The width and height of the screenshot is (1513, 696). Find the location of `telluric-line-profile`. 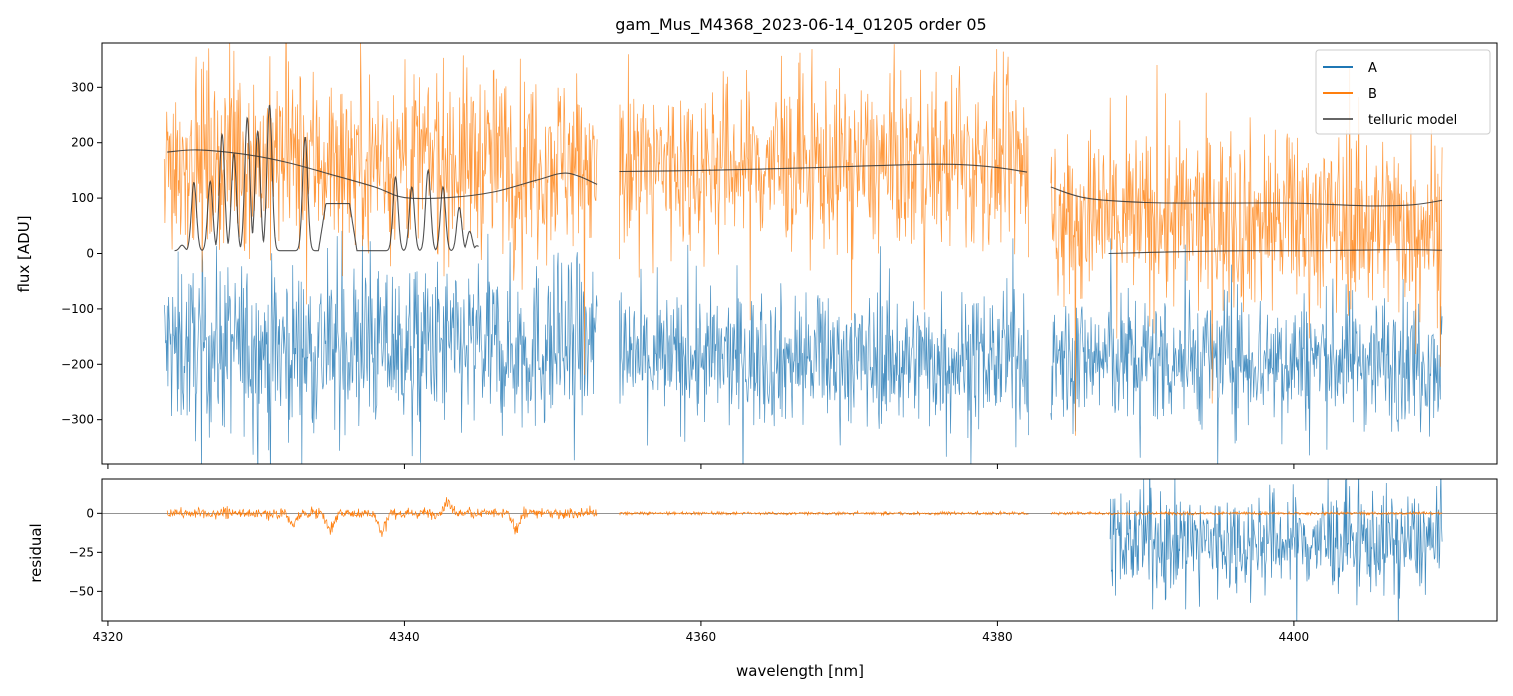

telluric-line-profile is located at coordinates (326, 178).